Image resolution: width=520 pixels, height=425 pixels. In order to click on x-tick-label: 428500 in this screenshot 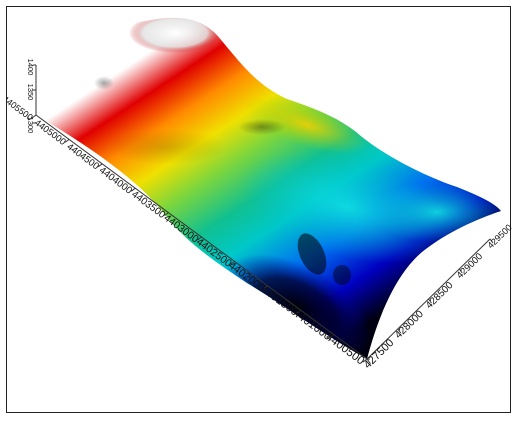, I will do `click(440, 295)`.